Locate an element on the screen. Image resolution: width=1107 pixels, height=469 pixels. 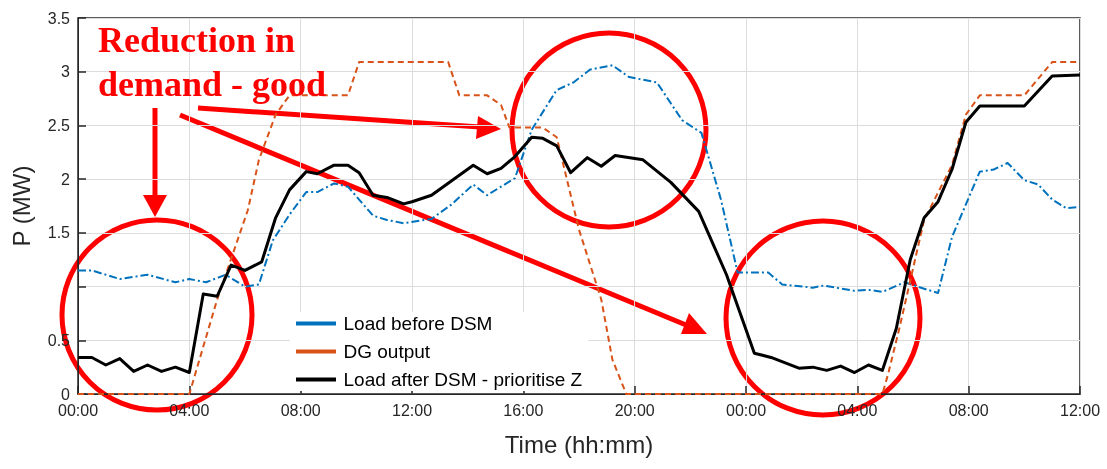
legend-label: Load after DSM - prioritise Z is located at coordinates (463, 379).